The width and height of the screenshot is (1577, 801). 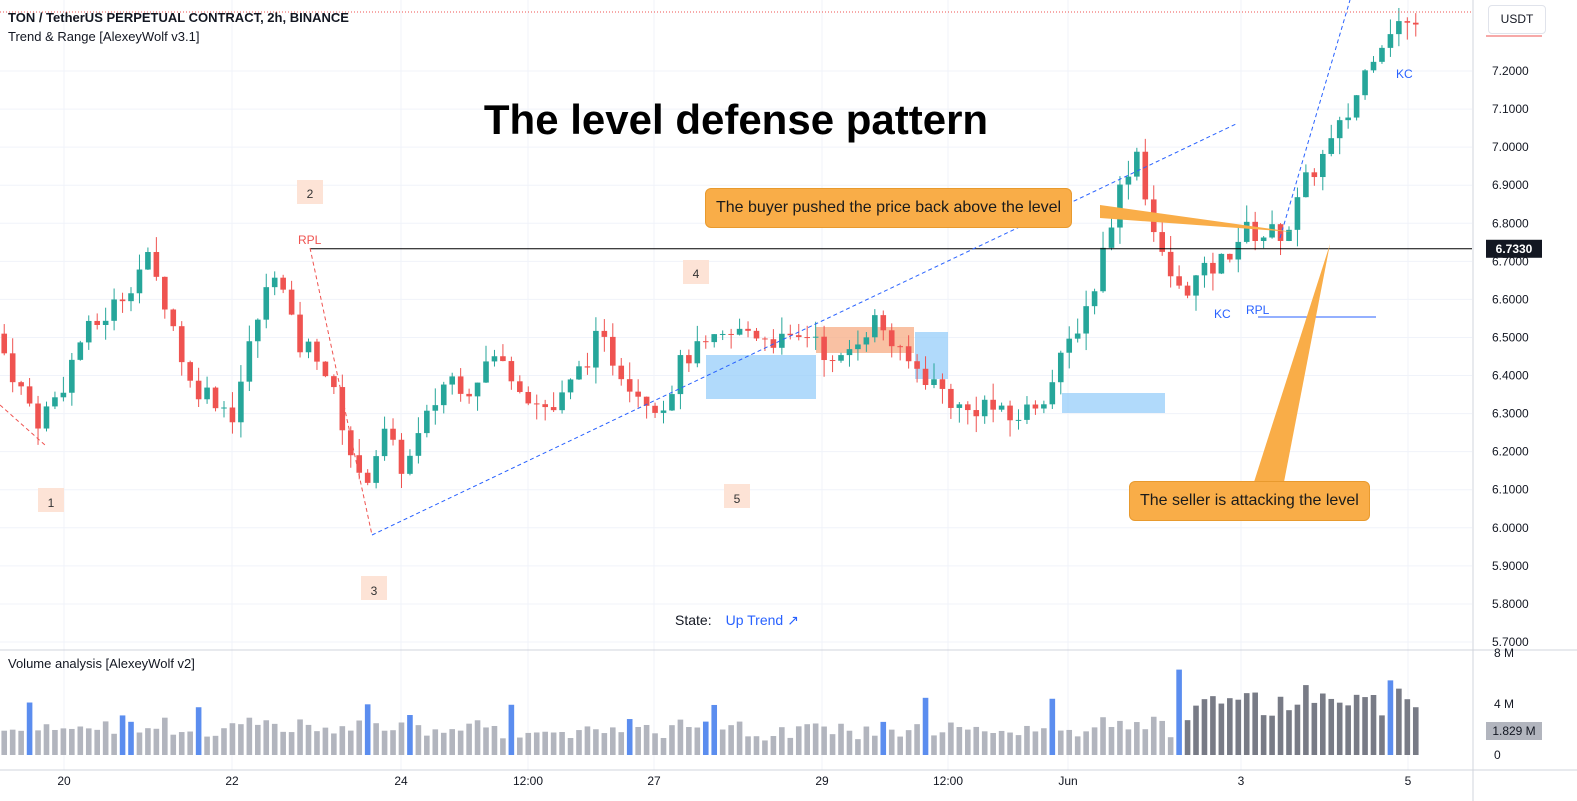 I want to click on range-zone, so click(x=761, y=377).